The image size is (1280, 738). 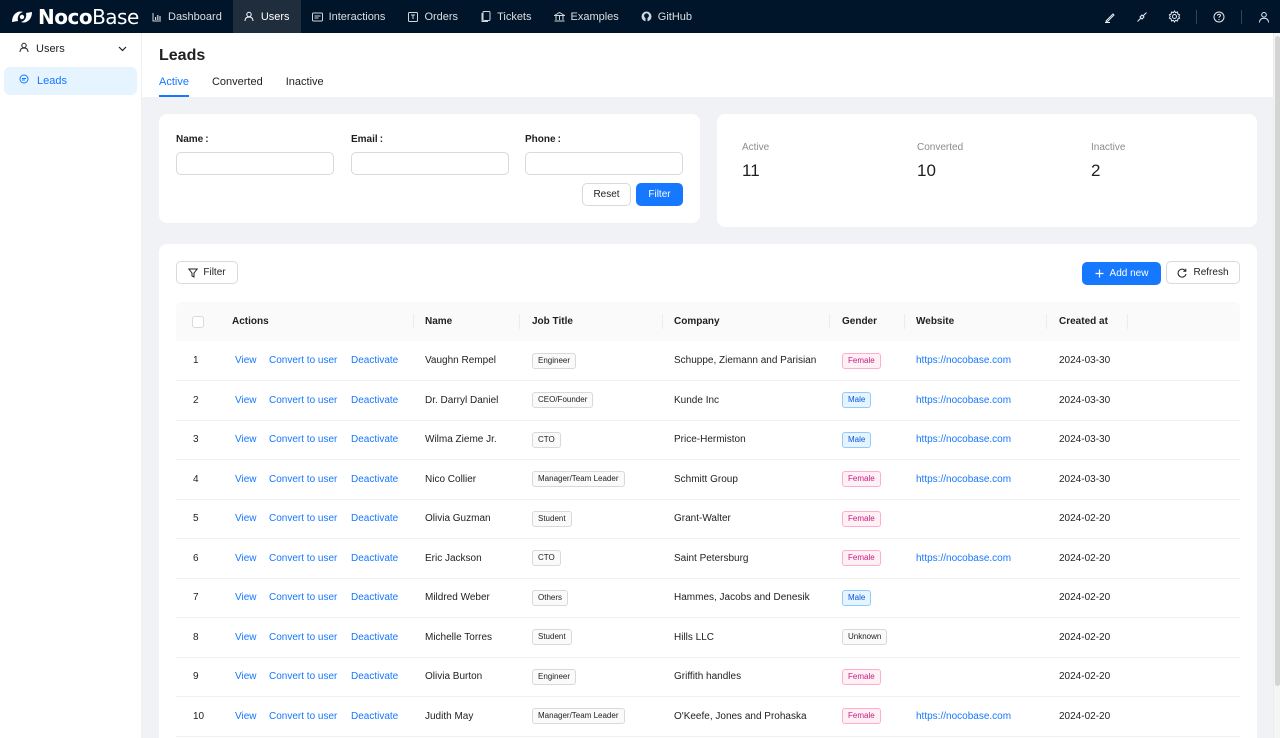 I want to click on filter-submit-button: Filter, so click(x=659, y=194).